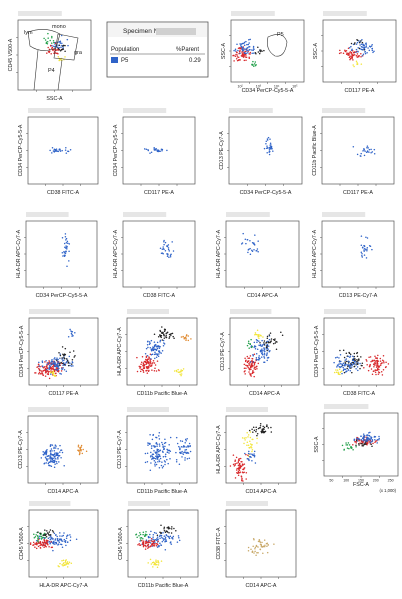 The height and width of the screenshot is (599, 402). What do you see at coordinates (317, 444) in the screenshot?
I see `y-axis-label: SSC-A` at bounding box center [317, 444].